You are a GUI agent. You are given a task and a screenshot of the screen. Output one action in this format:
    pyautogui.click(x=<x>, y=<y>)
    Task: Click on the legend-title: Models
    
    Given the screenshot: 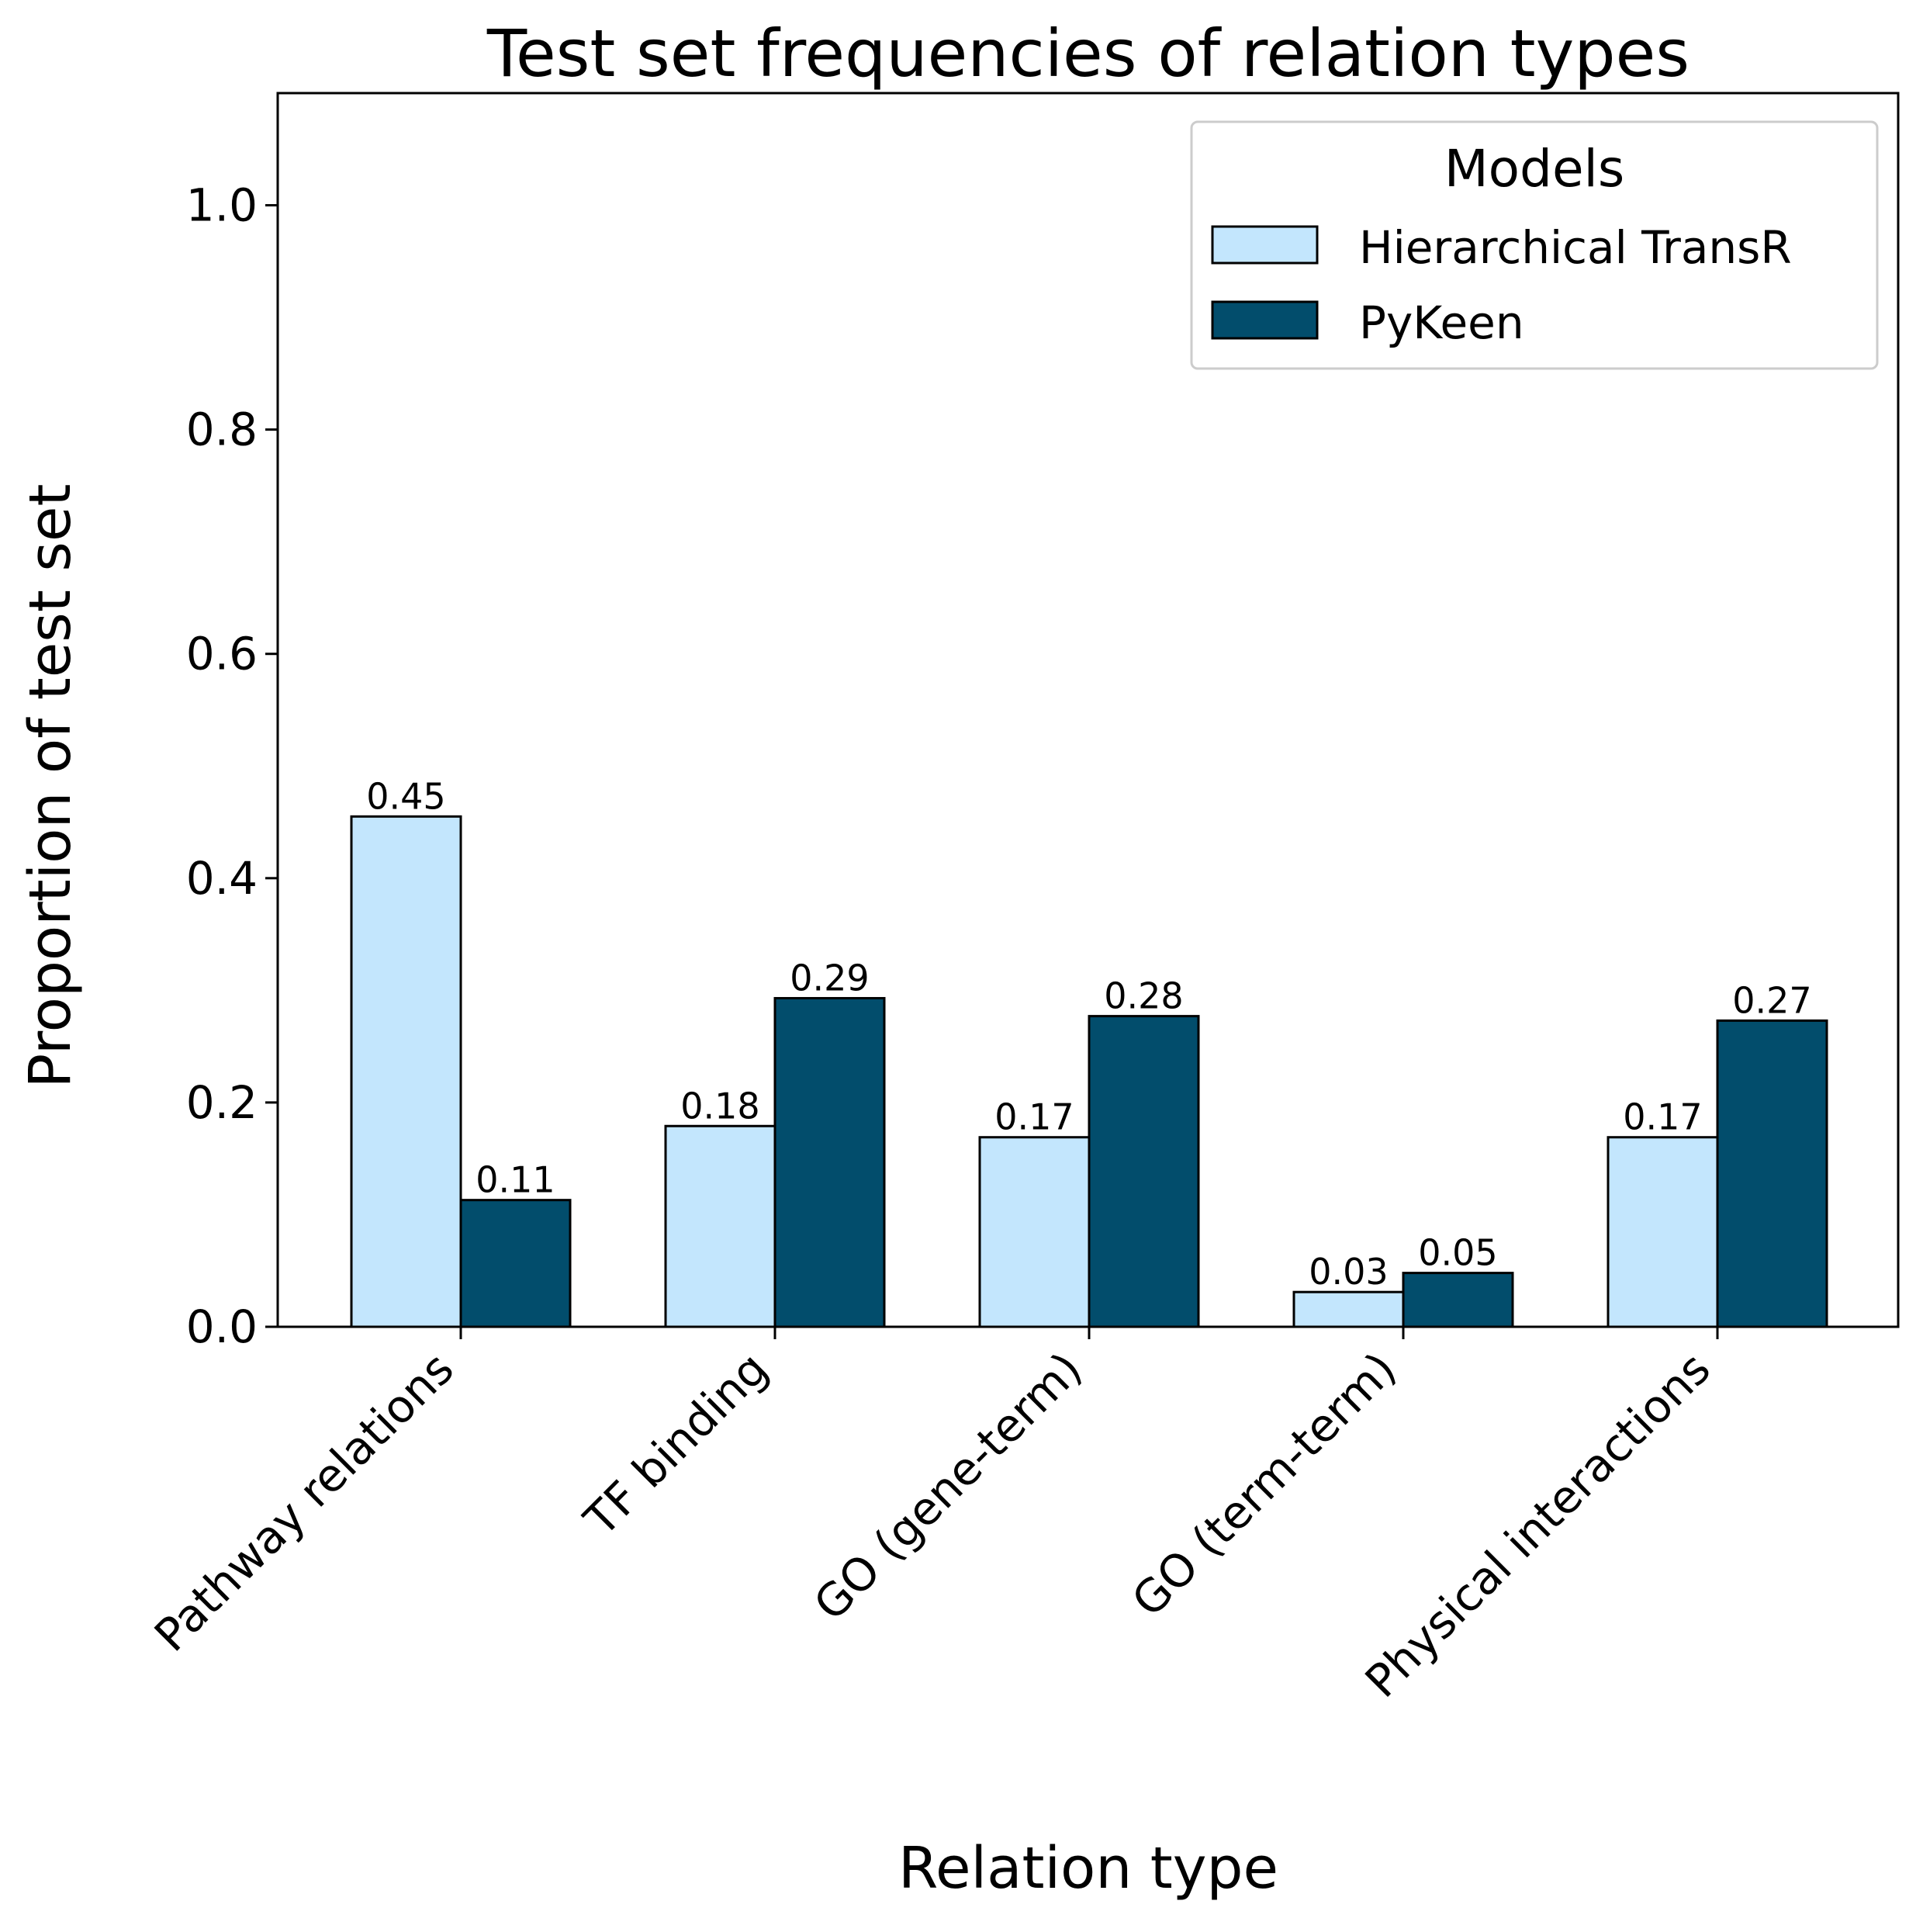 What is the action you would take?
    pyautogui.click(x=1535, y=169)
    